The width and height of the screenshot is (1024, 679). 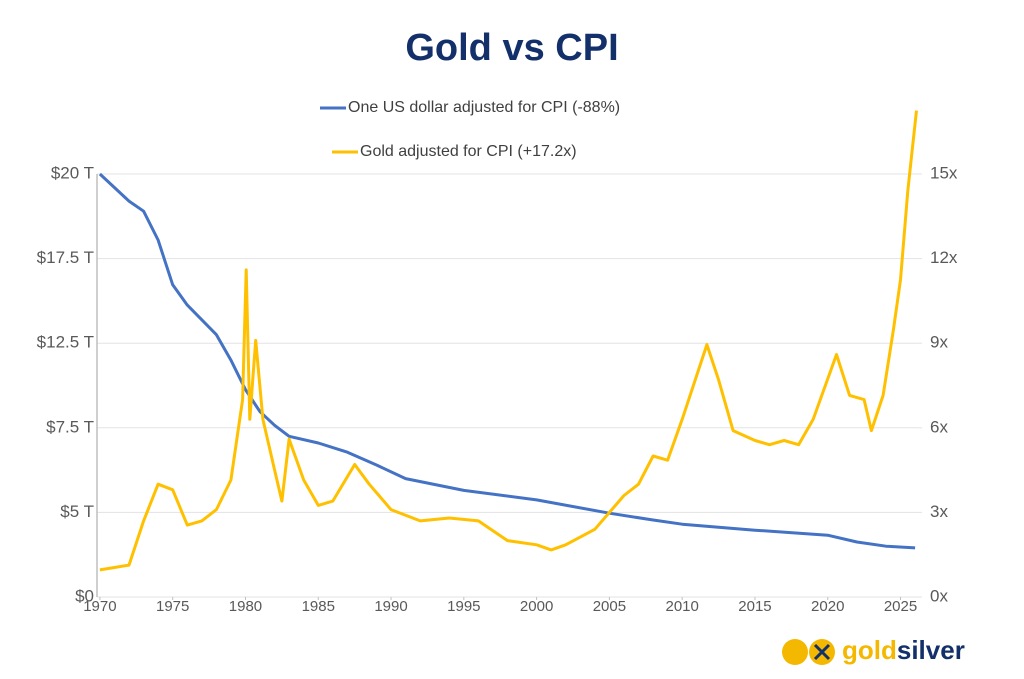 What do you see at coordinates (900, 606) in the screenshot?
I see `x-tick-label: 2025` at bounding box center [900, 606].